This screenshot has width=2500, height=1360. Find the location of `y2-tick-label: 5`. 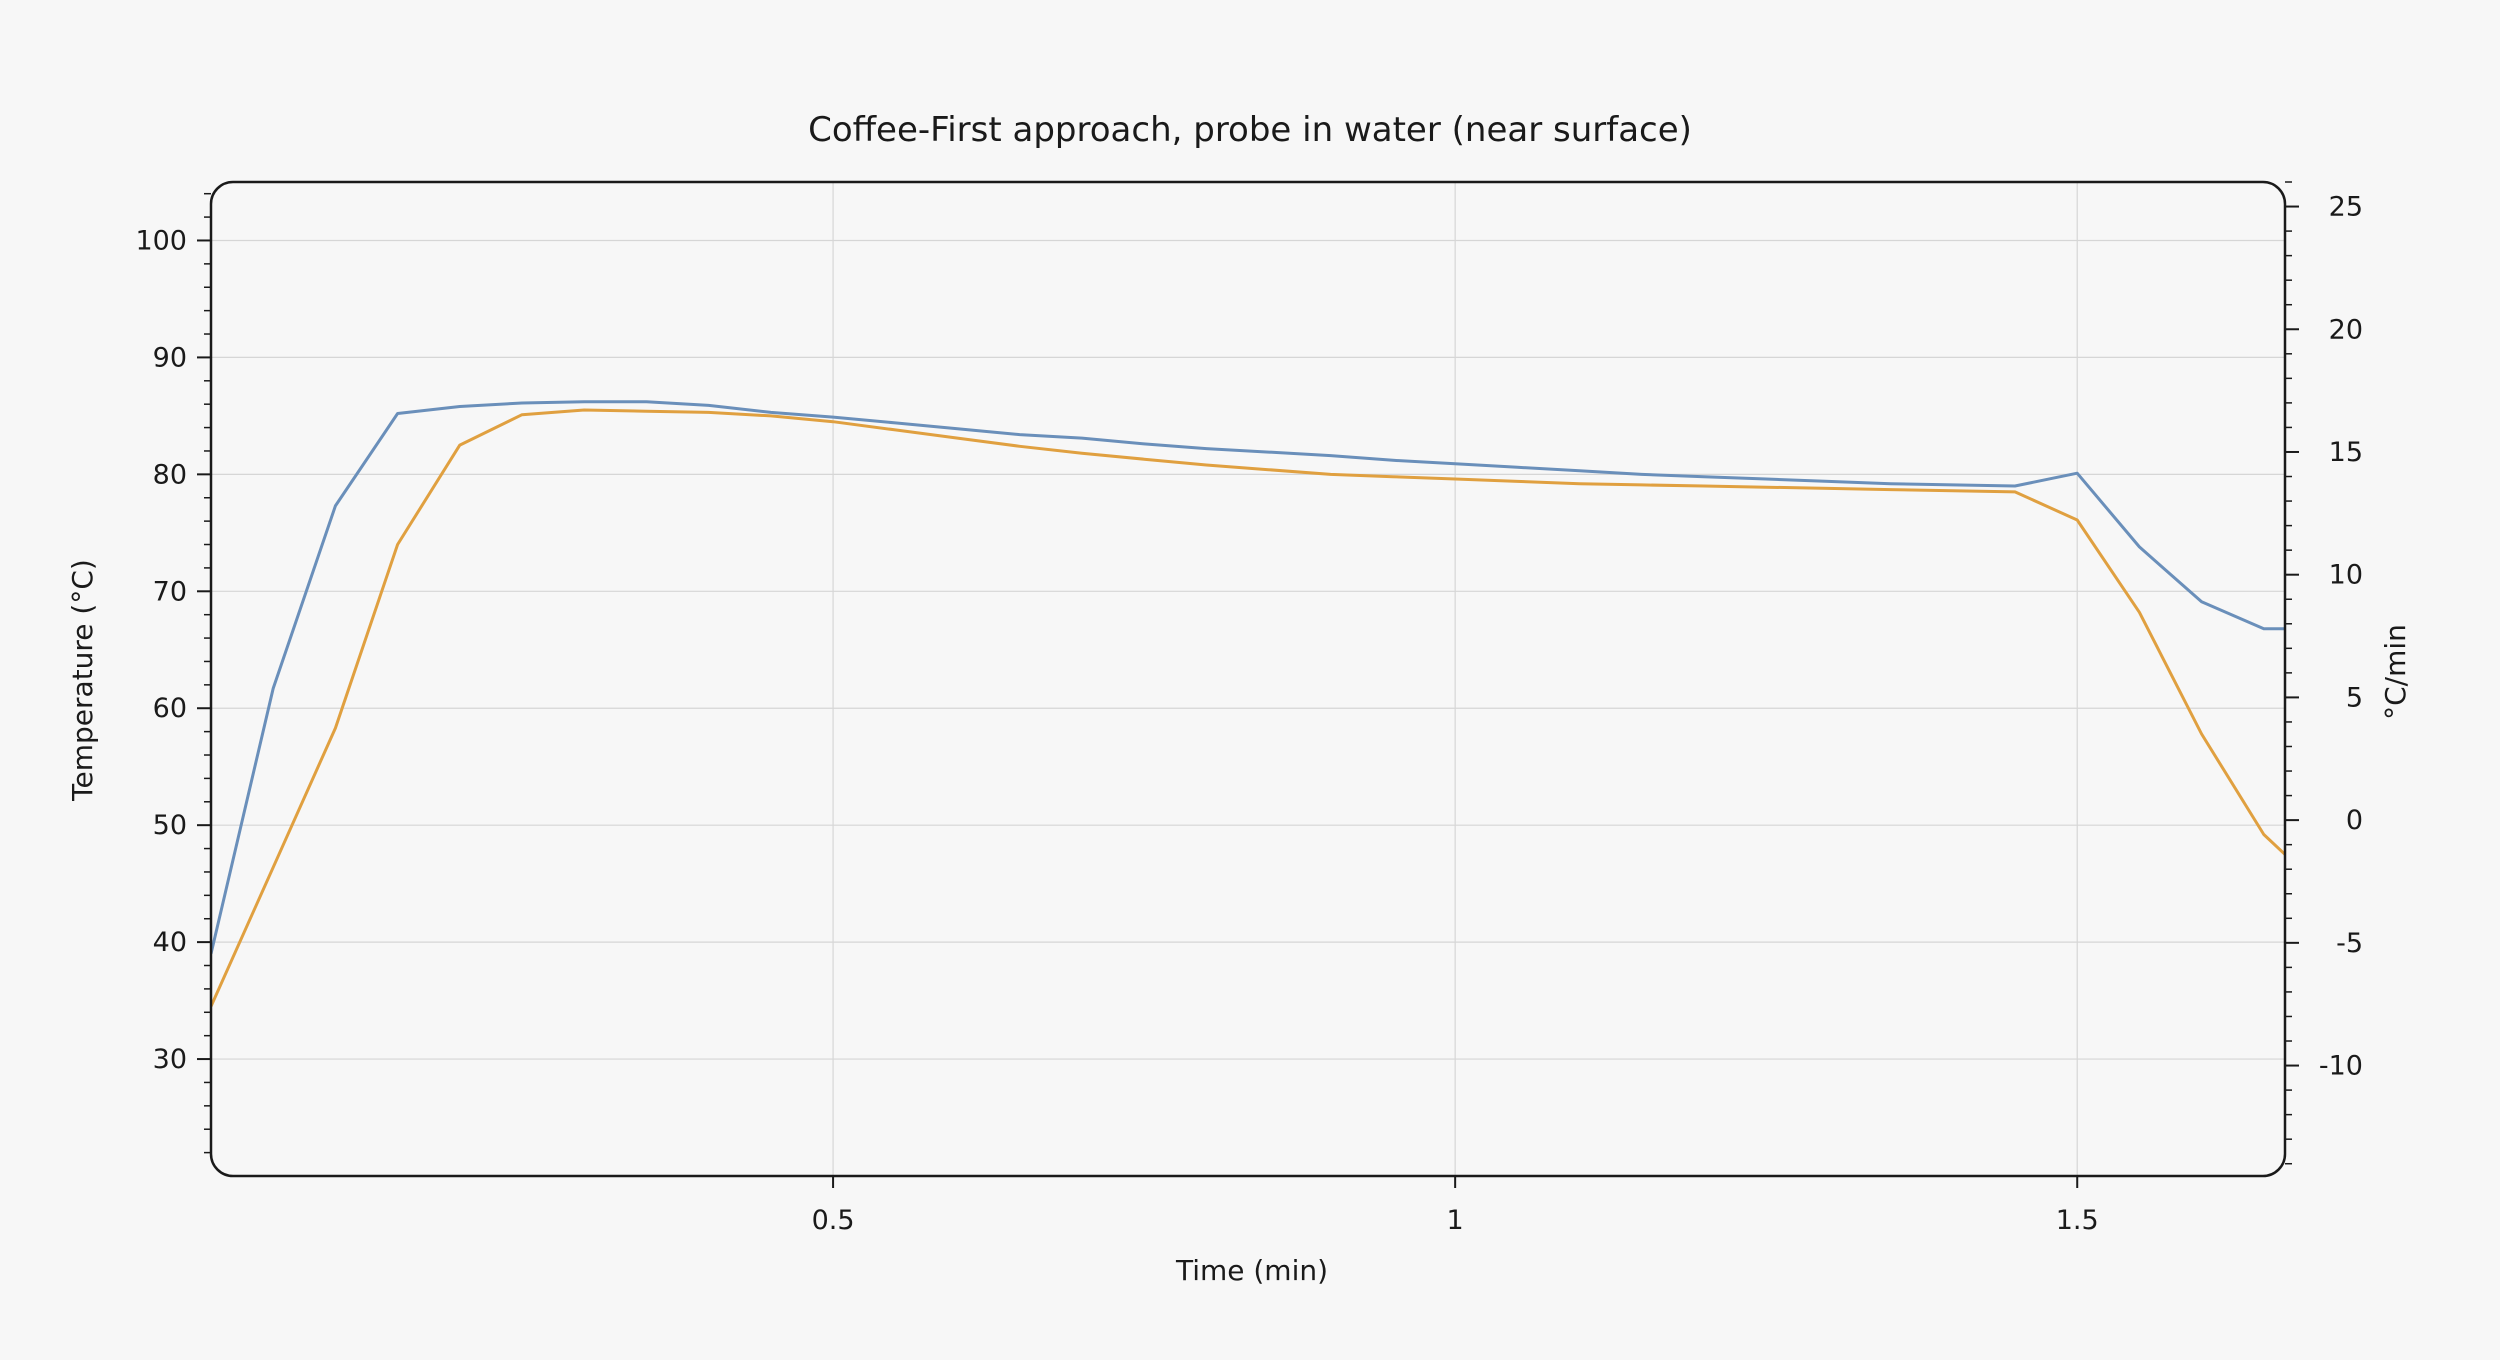

y2-tick-label: 5 is located at coordinates (2354, 697).